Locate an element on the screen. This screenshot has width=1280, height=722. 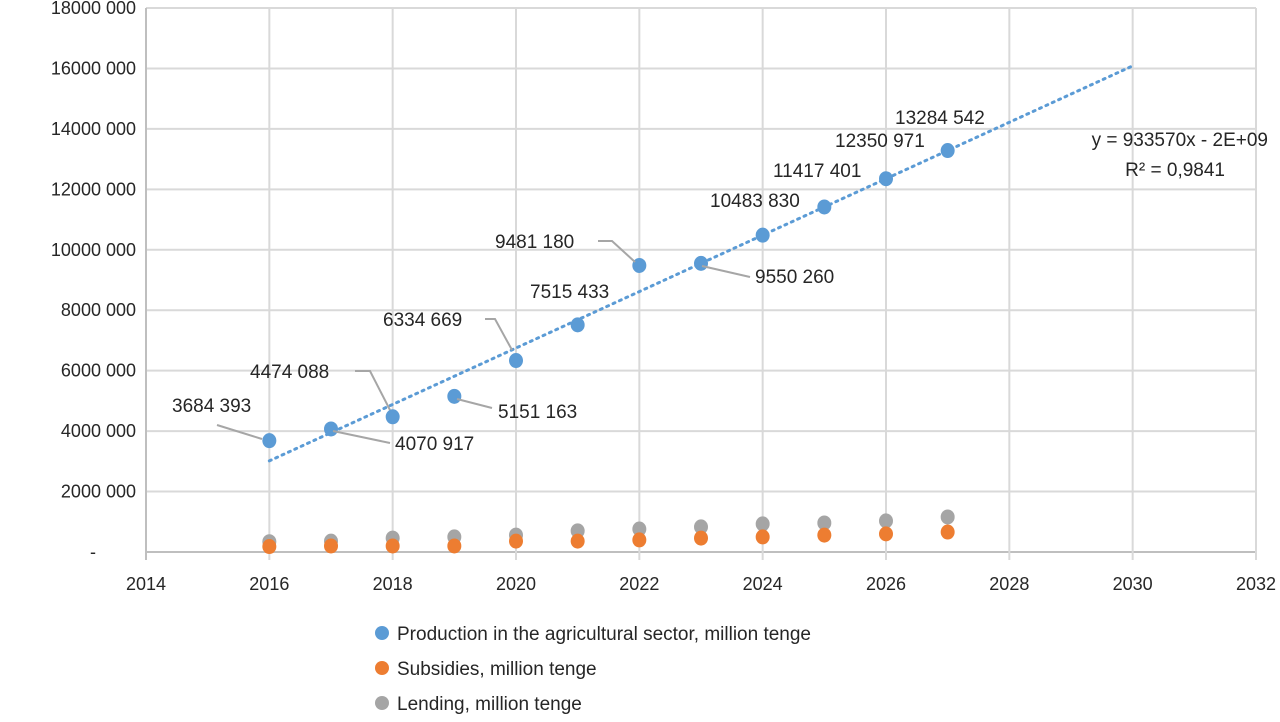
y-tick-label: 8000 000 is located at coordinates (98, 310).